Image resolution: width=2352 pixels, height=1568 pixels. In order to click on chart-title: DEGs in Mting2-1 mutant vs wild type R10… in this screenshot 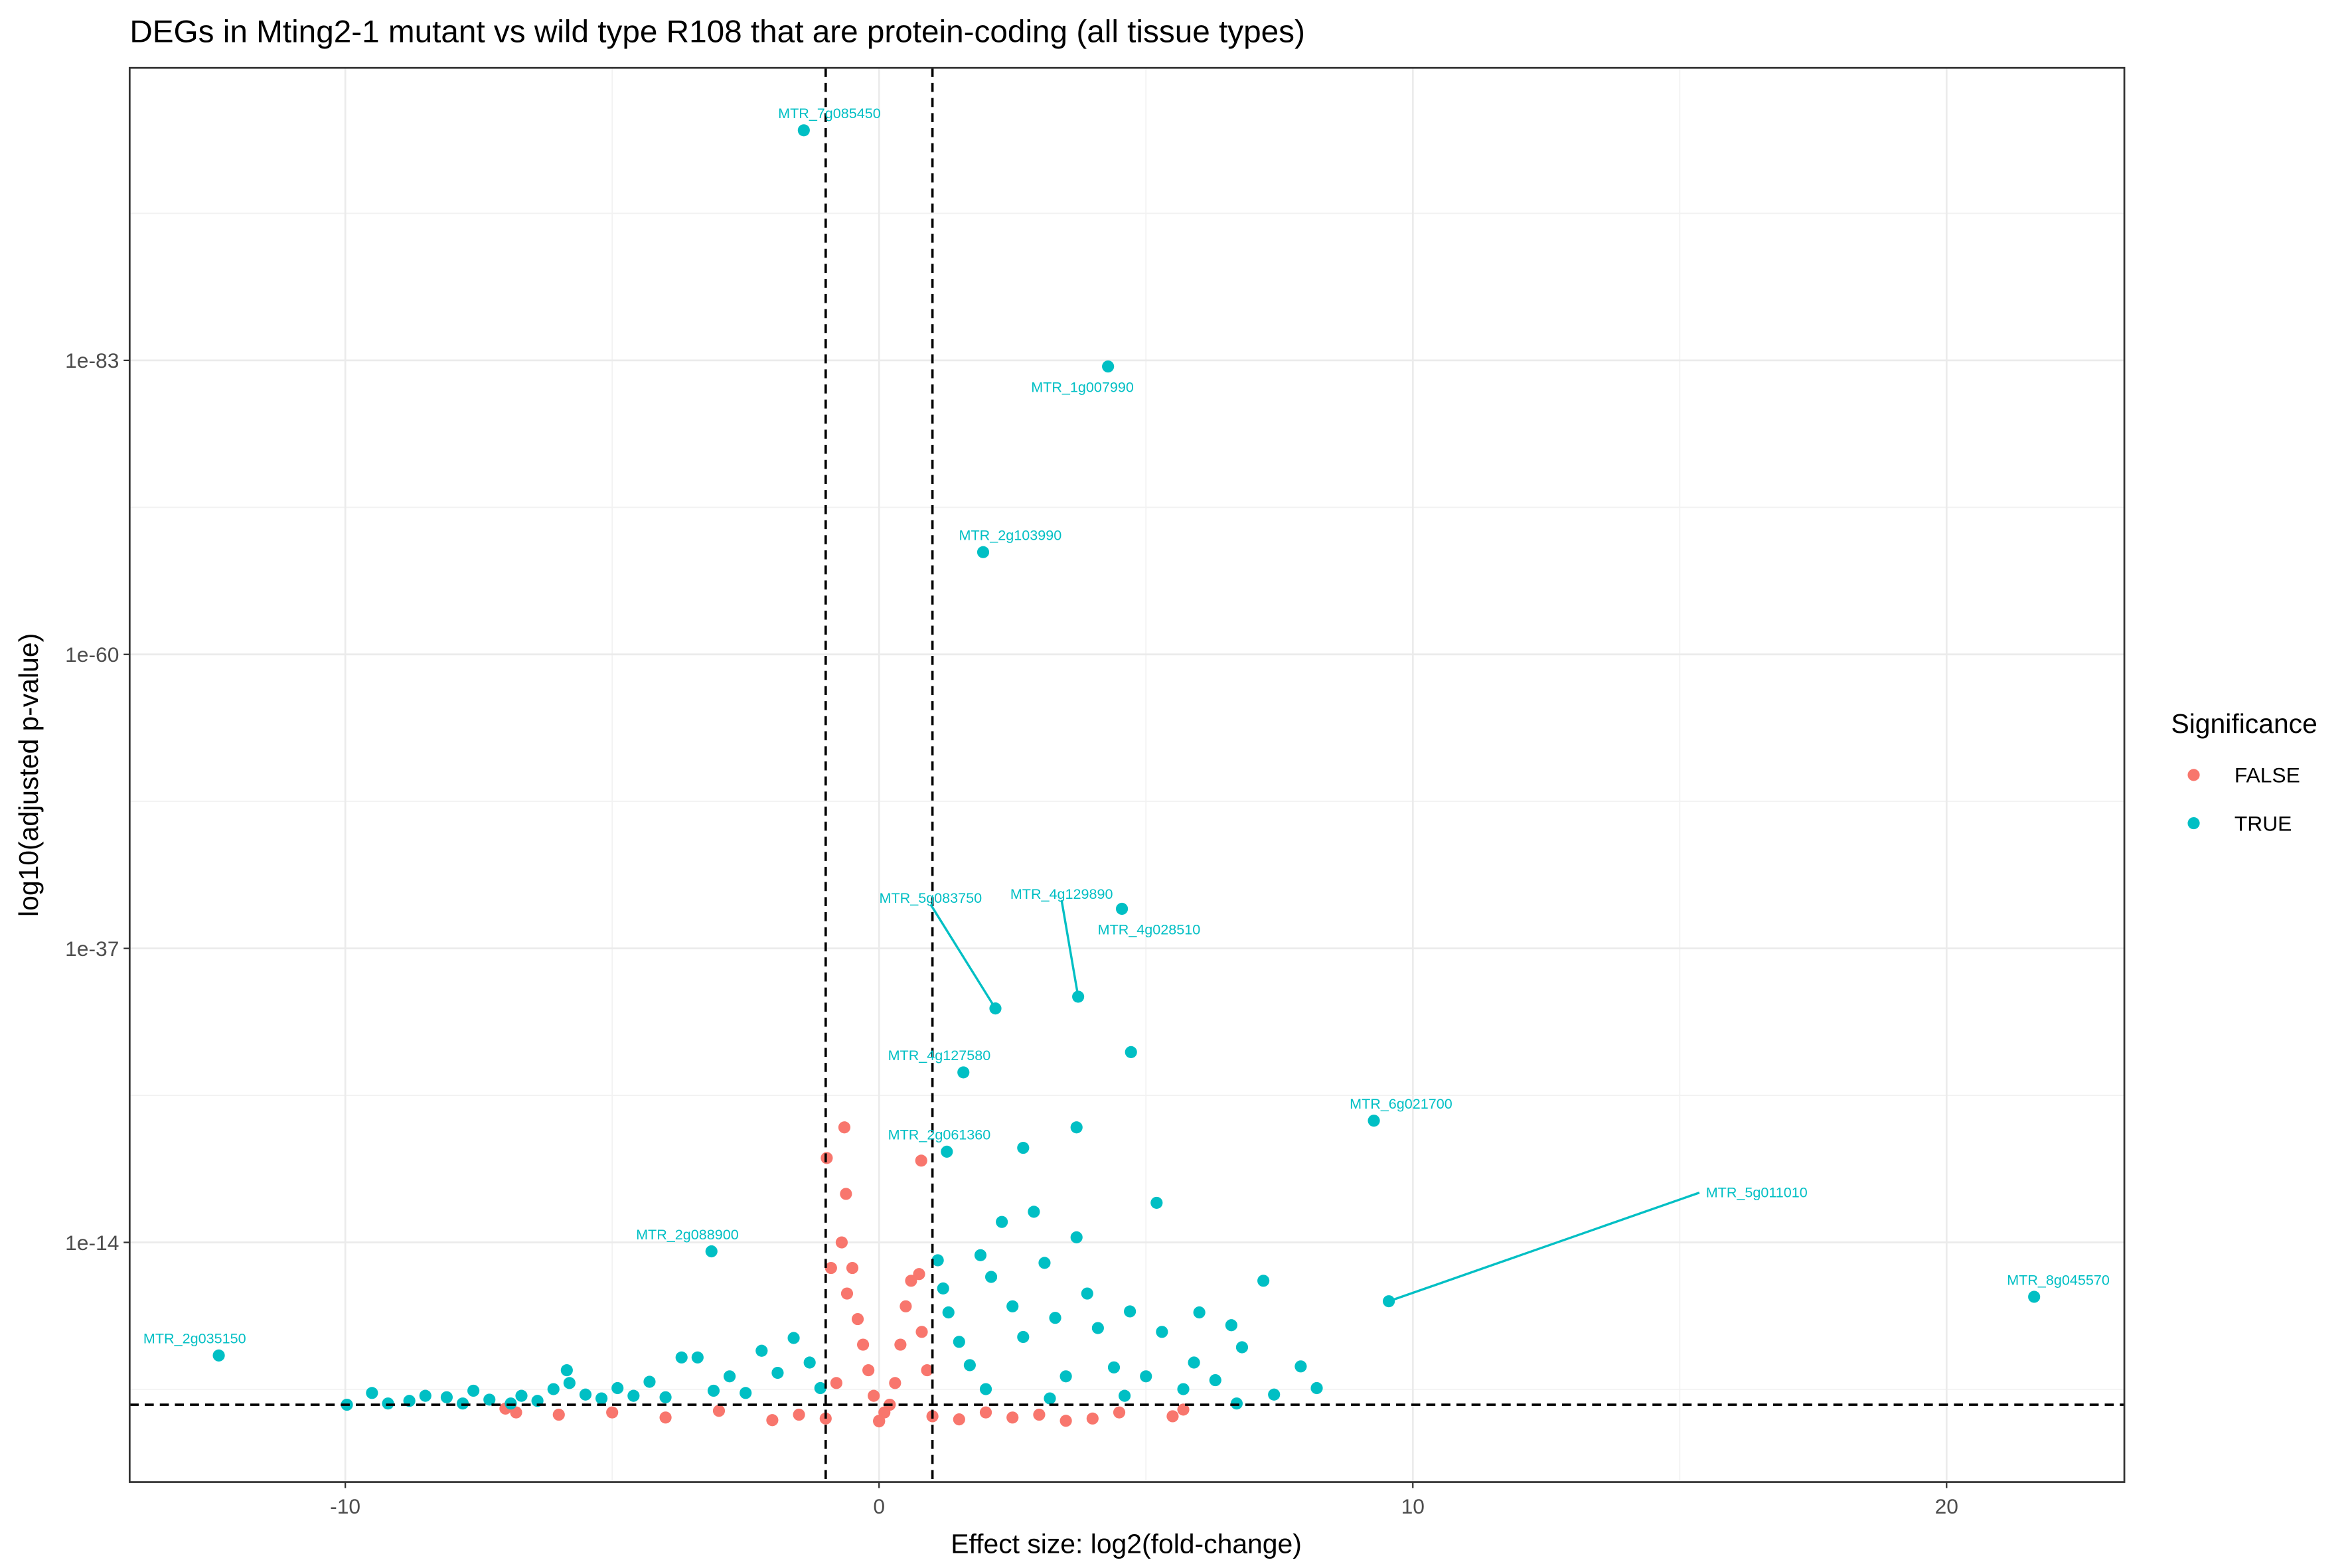, I will do `click(717, 32)`.